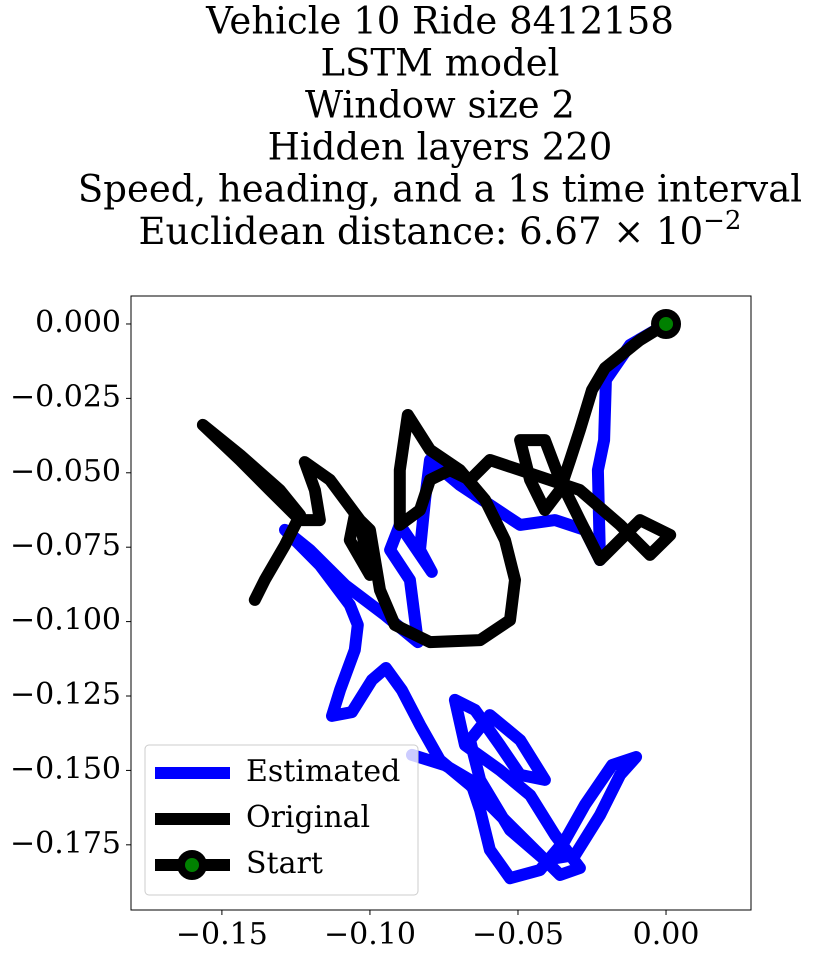 The height and width of the screenshot is (958, 814). What do you see at coordinates (65, 843) in the screenshot?
I see `y-tick-label: −0.175` at bounding box center [65, 843].